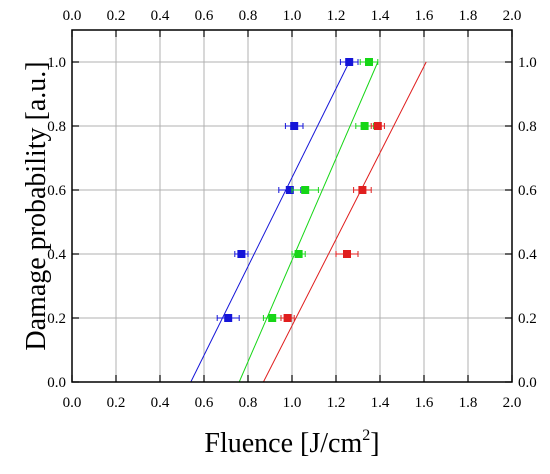  What do you see at coordinates (512, 403) in the screenshot?
I see `x-tick-label-bottom-10: 2.0` at bounding box center [512, 403].